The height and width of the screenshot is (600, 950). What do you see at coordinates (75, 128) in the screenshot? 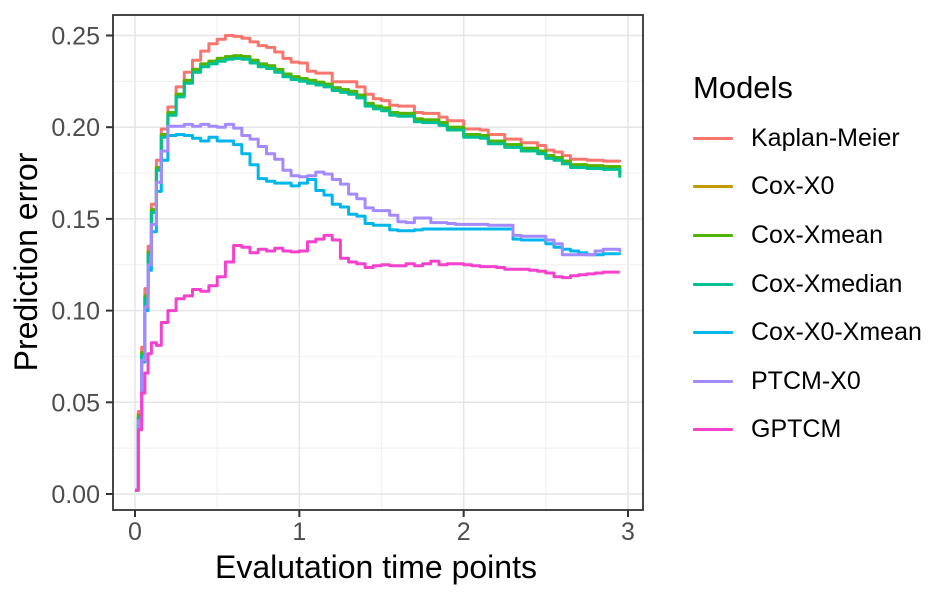
I see `y-tick-label: 0.20` at bounding box center [75, 128].